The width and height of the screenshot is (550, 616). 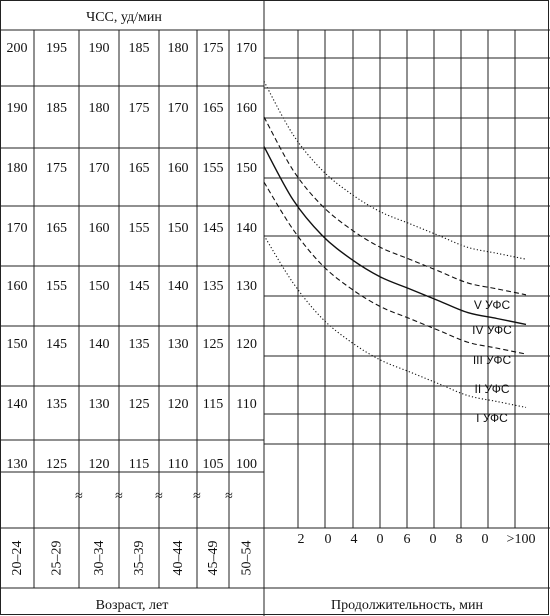 I want to click on zone-label: III УФС, so click(x=492, y=360).